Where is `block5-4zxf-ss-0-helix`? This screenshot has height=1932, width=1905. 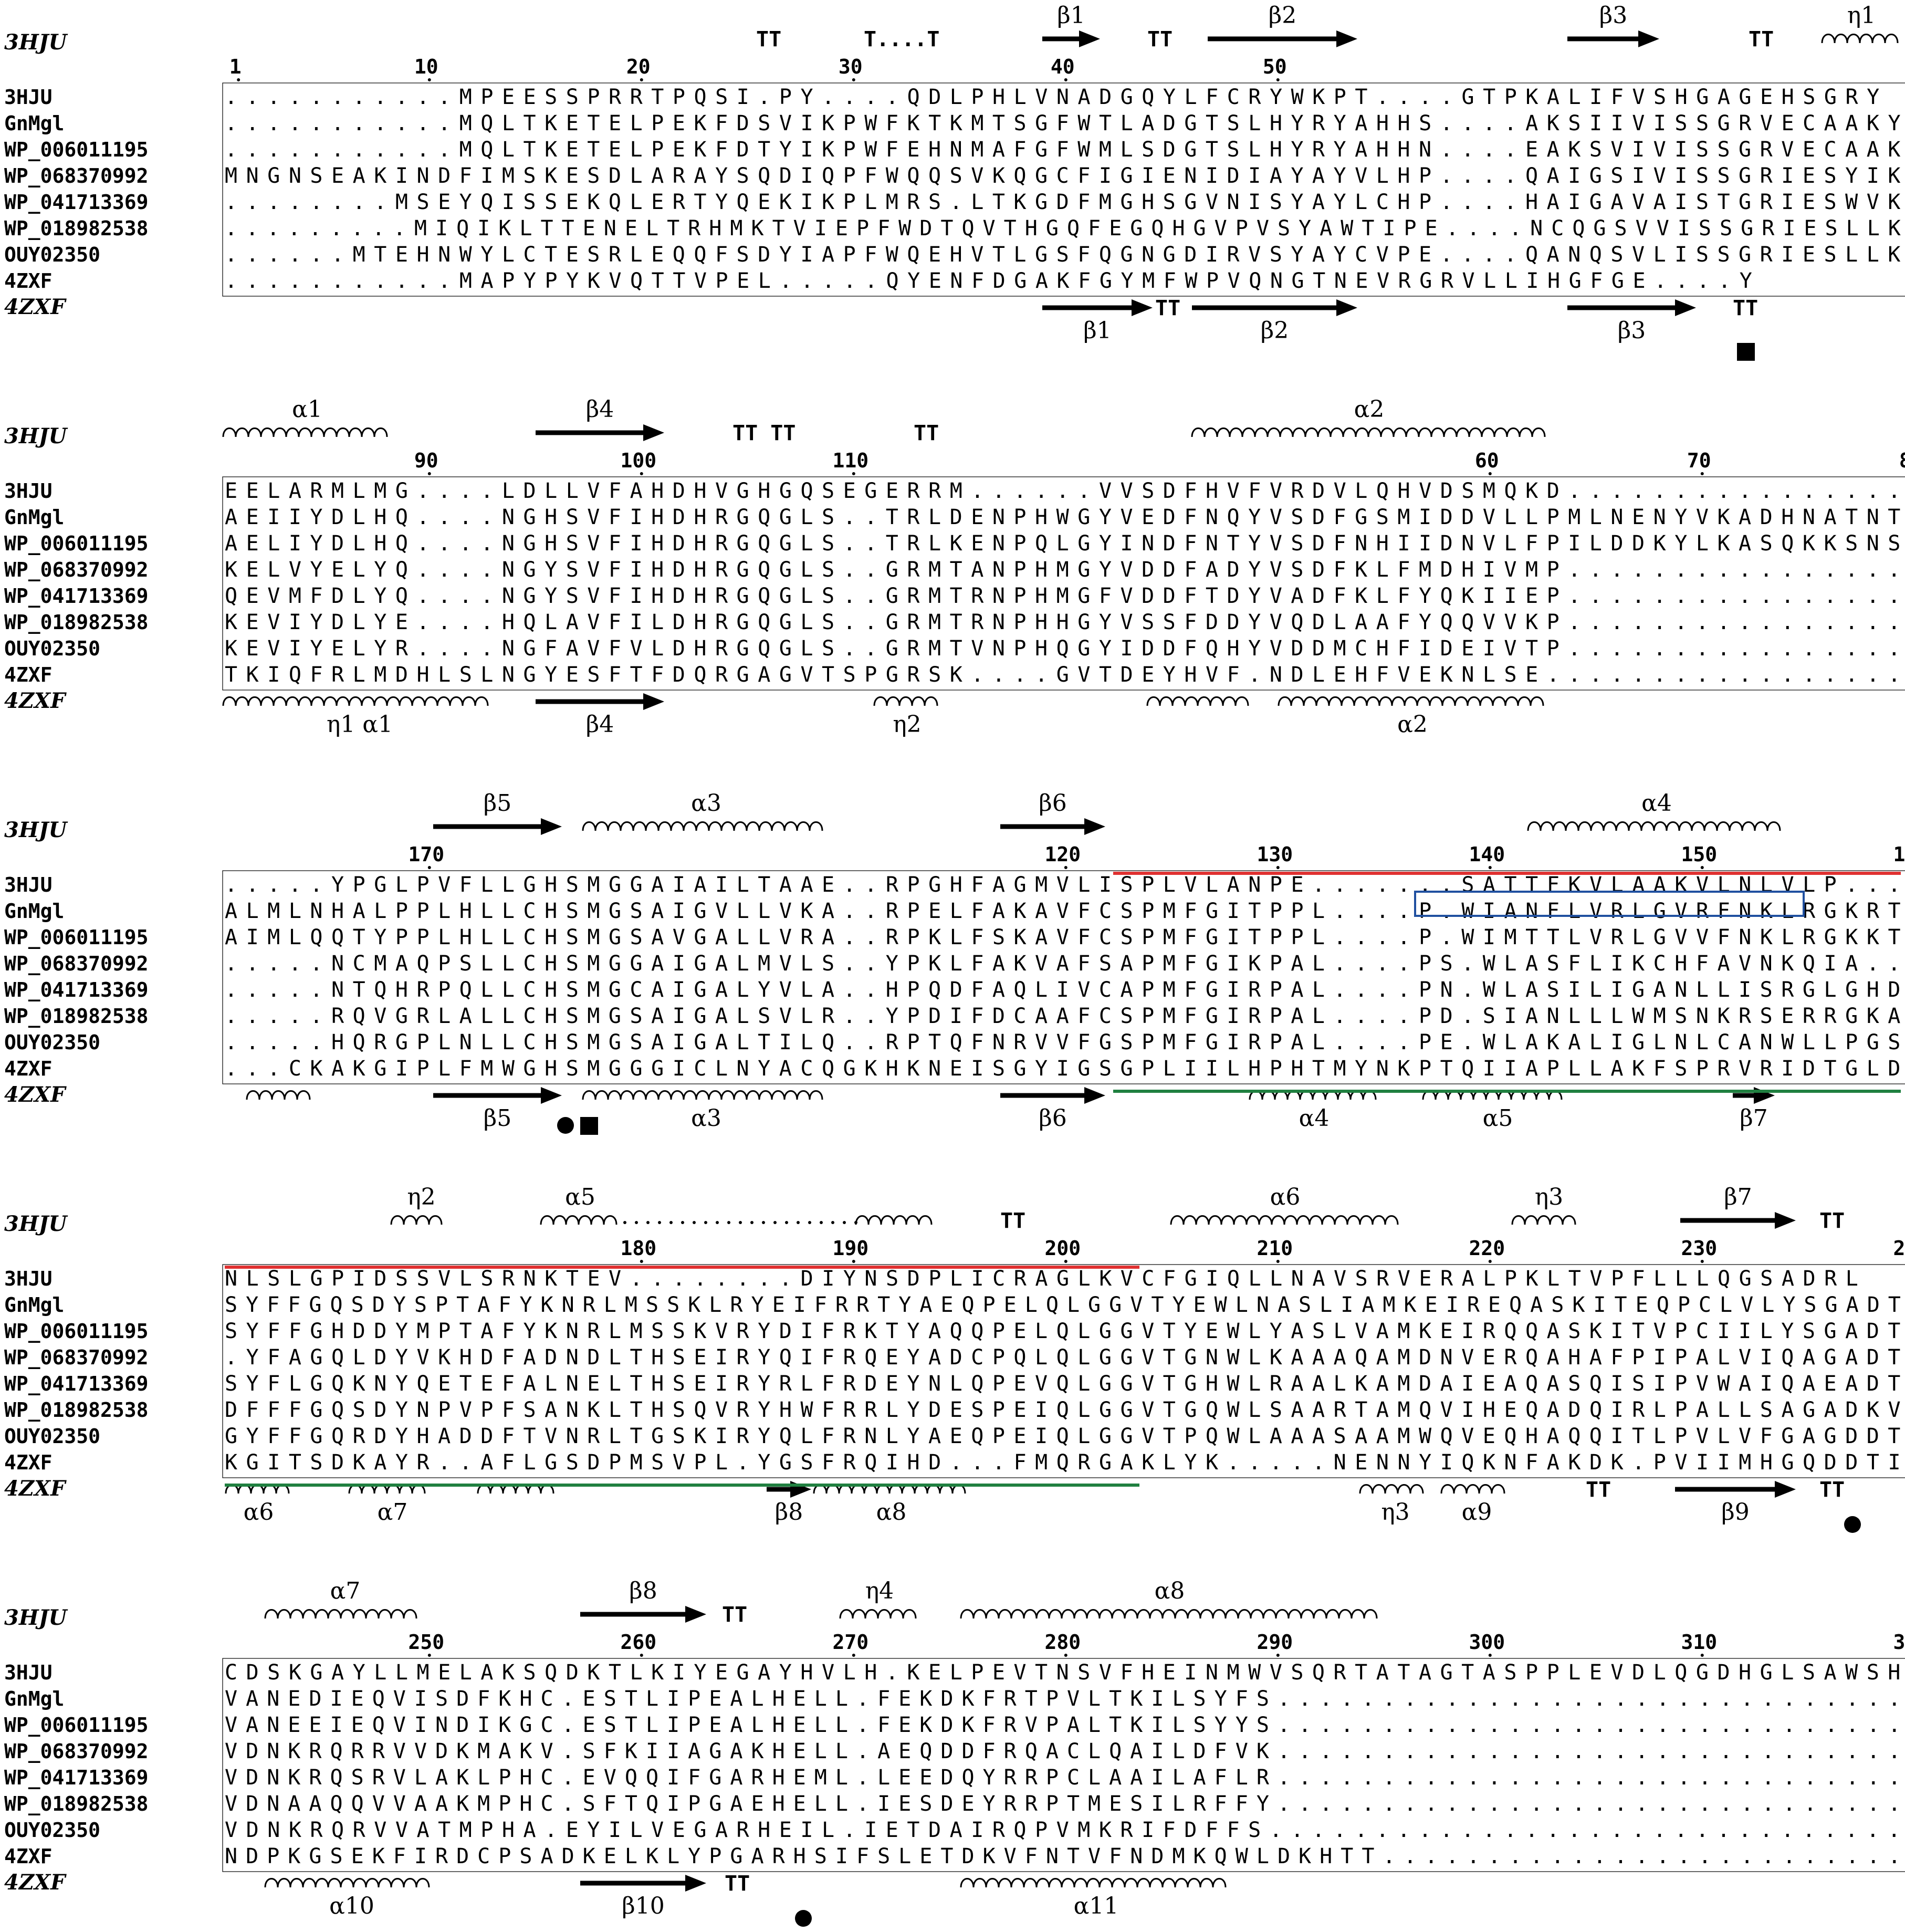 block5-4zxf-ss-0-helix is located at coordinates (347, 1883).